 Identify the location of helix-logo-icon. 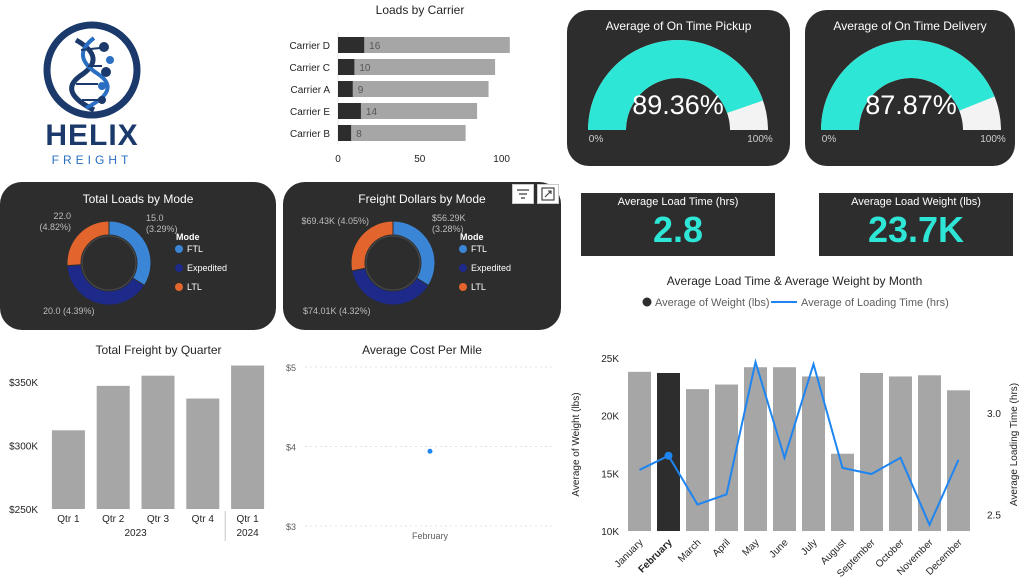
(92, 70).